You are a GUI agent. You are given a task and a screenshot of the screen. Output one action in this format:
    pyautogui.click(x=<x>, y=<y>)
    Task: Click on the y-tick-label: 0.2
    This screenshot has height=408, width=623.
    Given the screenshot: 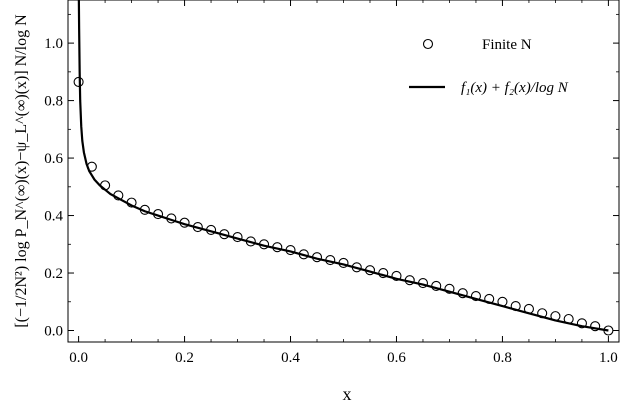 What is the action you would take?
    pyautogui.click(x=53, y=274)
    